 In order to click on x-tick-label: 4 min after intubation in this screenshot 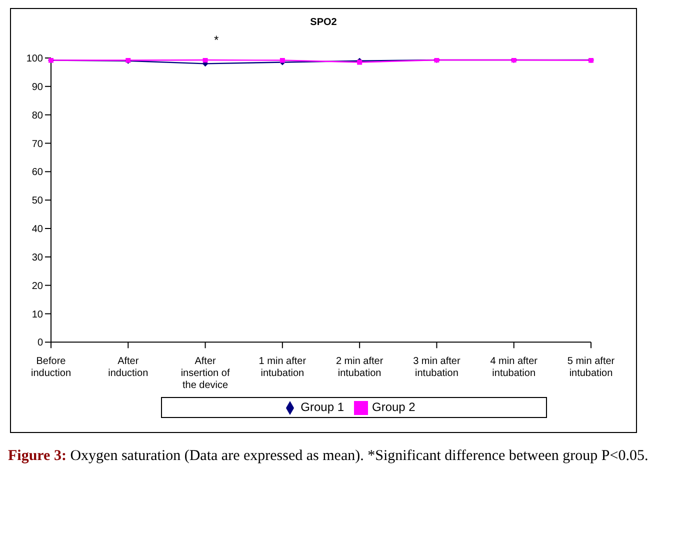, I will do `click(514, 368)`.